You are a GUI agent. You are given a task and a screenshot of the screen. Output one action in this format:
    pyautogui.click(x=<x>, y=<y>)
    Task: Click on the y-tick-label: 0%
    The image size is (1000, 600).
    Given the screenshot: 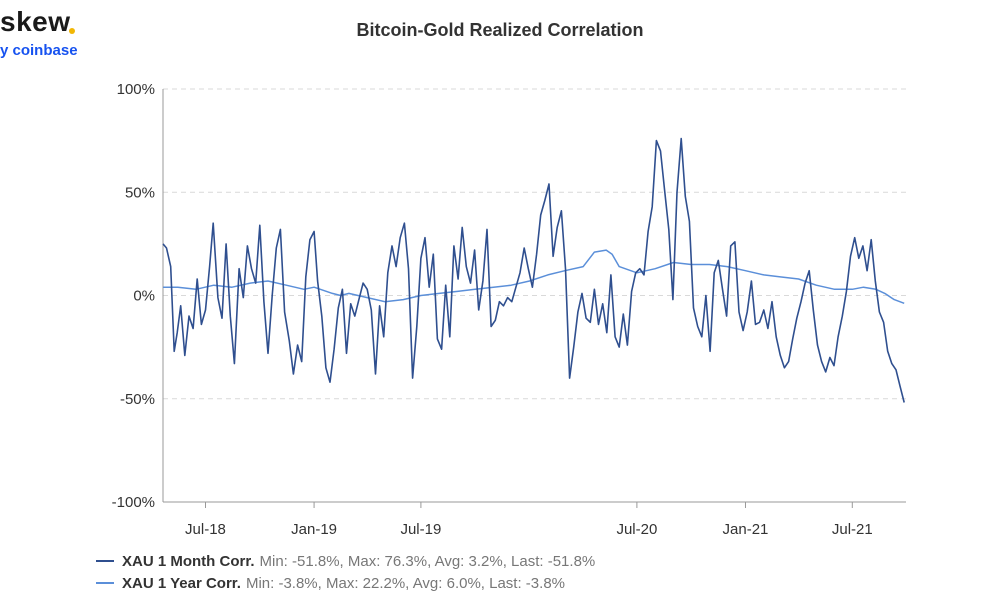 What is the action you would take?
    pyautogui.click(x=144, y=296)
    